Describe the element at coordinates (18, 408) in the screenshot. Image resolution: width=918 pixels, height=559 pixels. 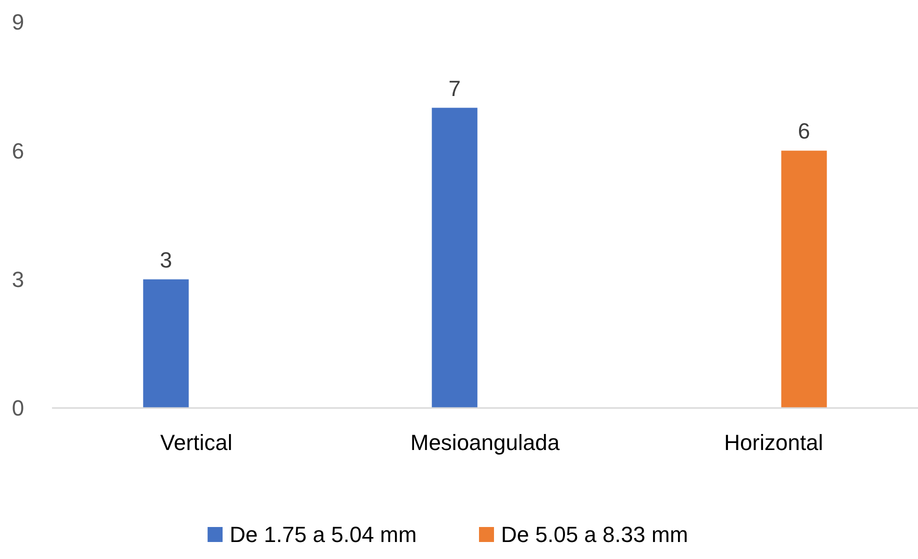
I see `y-tick-label: 0` at that location.